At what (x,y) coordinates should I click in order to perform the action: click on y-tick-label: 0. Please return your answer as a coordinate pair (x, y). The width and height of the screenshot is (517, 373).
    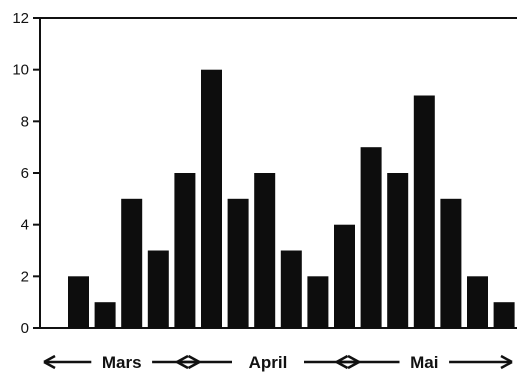
    Looking at the image, I should click on (25, 328).